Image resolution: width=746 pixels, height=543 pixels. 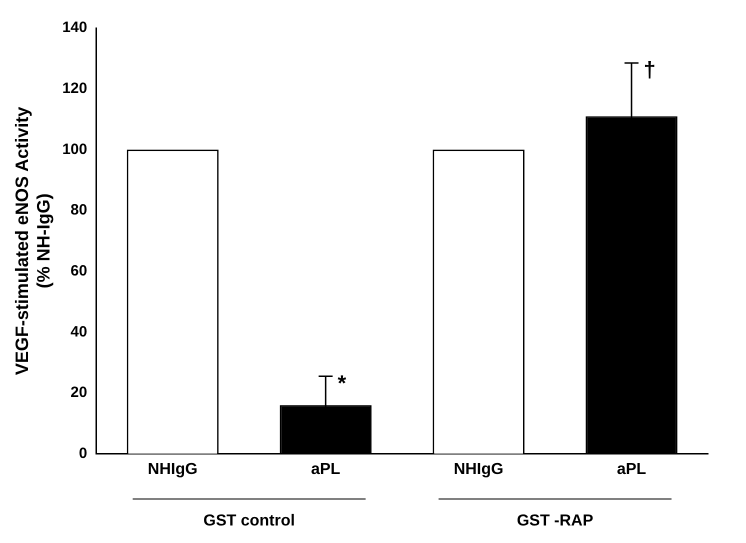 What do you see at coordinates (79, 331) in the screenshot?
I see `y-tick-label: 40` at bounding box center [79, 331].